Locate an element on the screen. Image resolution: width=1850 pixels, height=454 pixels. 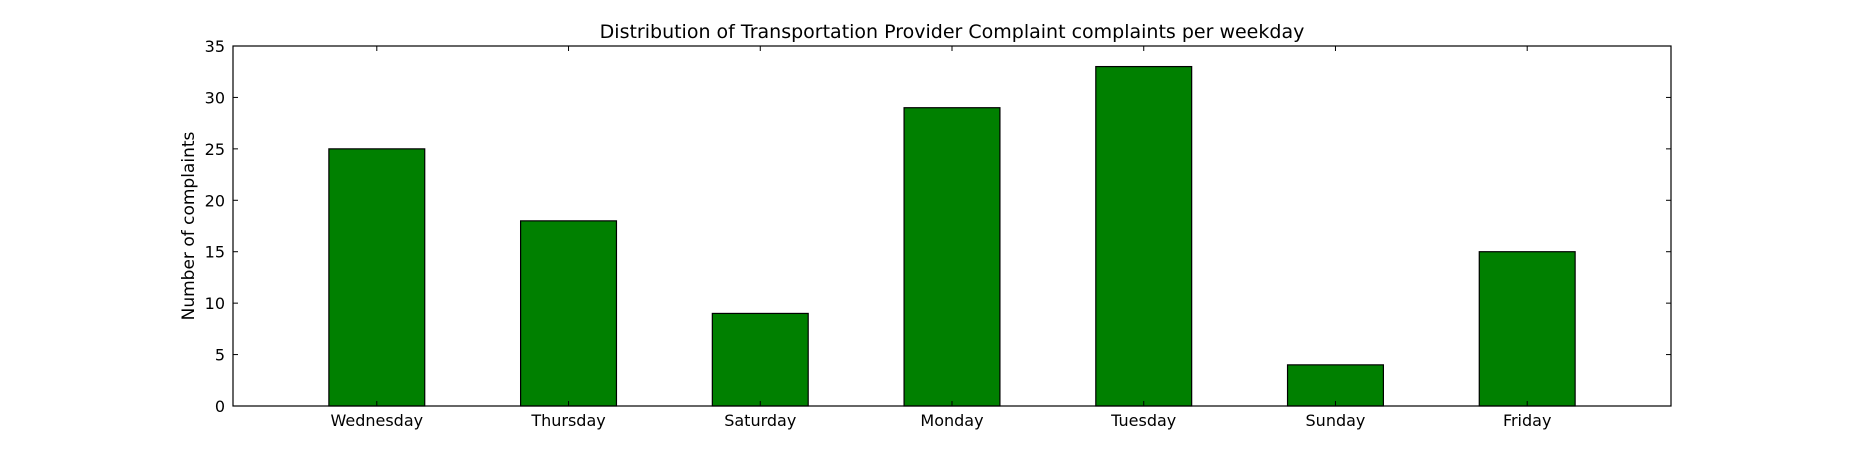
y-tick-label: 20 is located at coordinates (215, 200).